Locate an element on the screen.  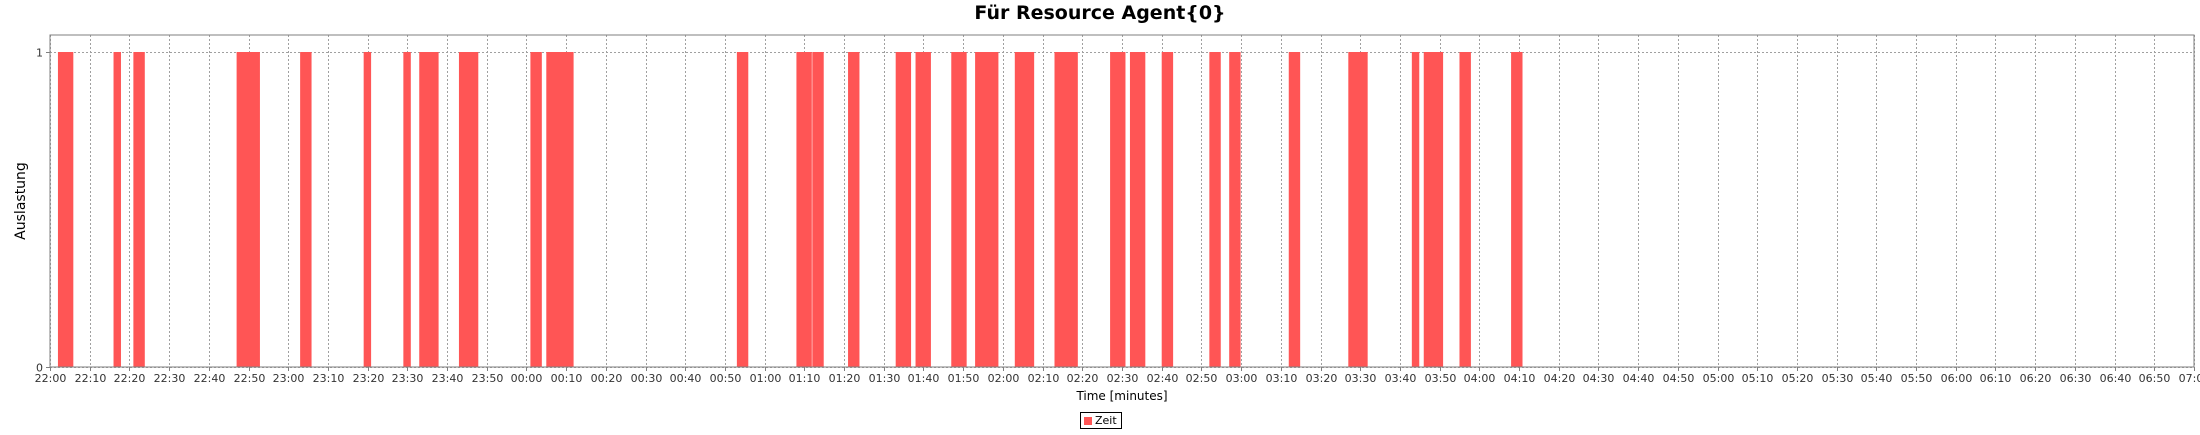
x-tick-label: 00:20 is located at coordinates (607, 378).